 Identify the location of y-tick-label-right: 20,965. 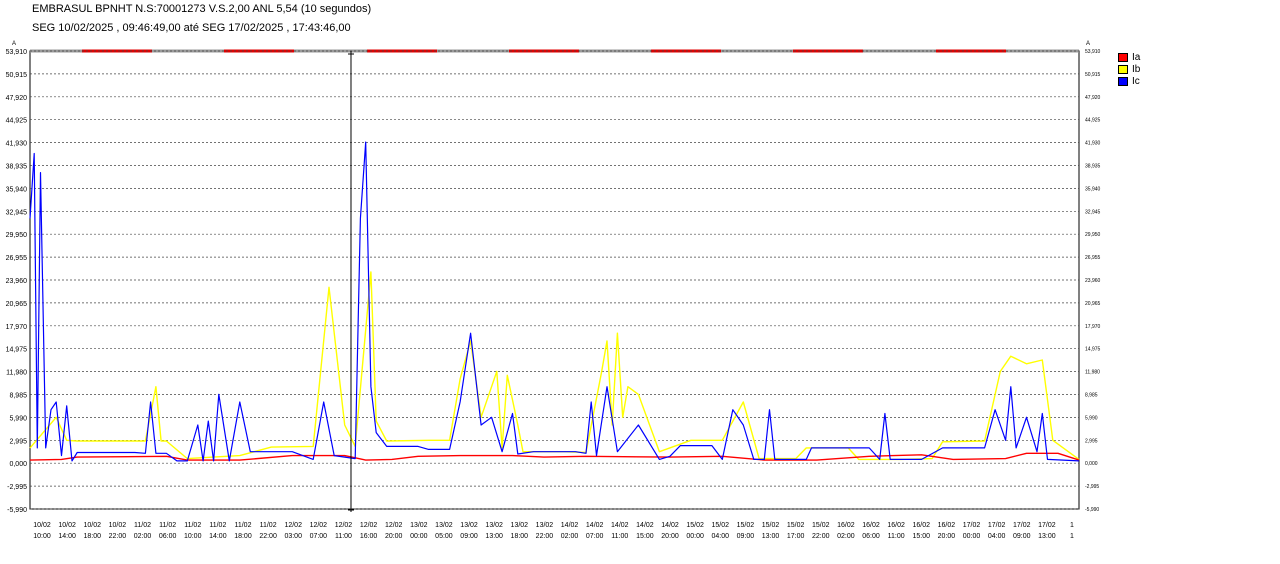
(1093, 304).